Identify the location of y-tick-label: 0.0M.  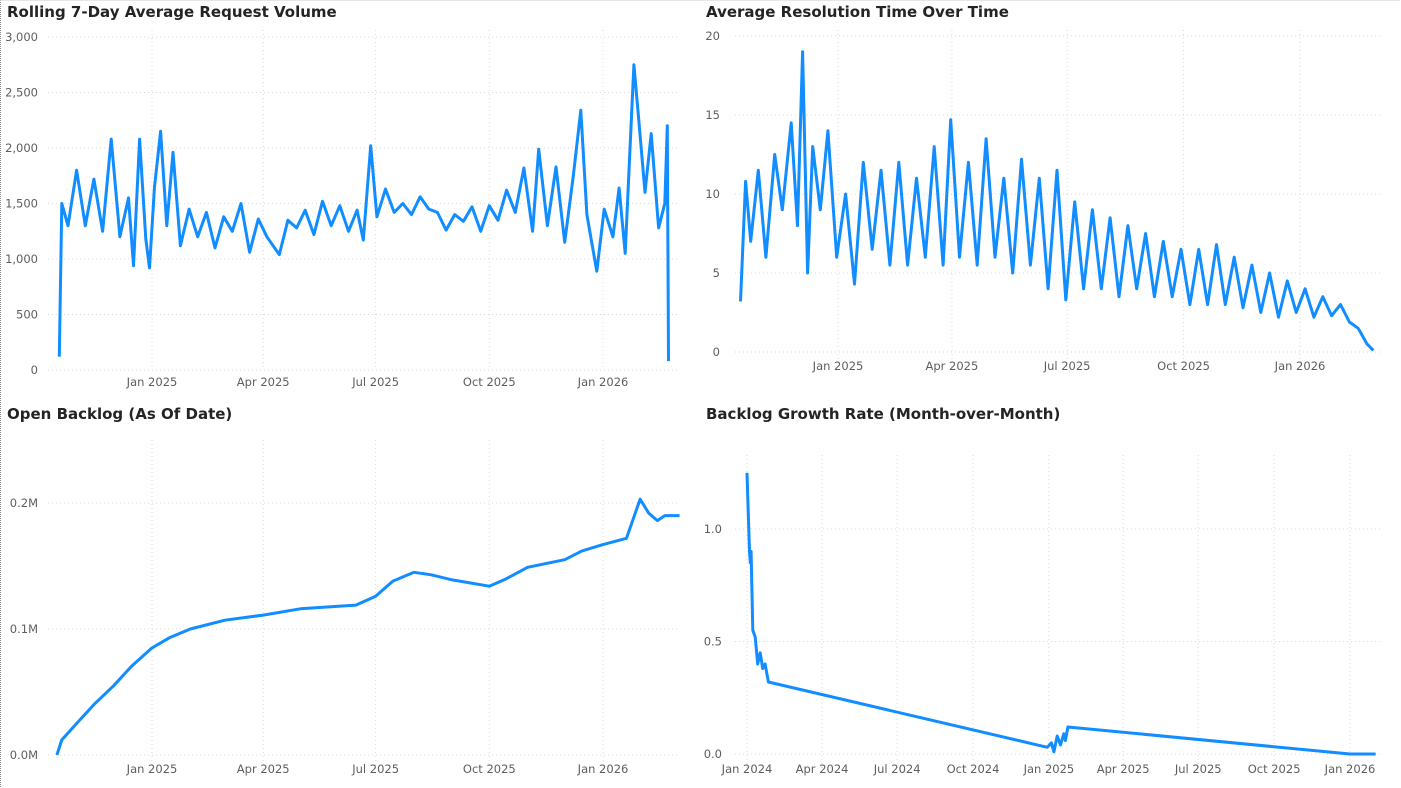
(24, 755).